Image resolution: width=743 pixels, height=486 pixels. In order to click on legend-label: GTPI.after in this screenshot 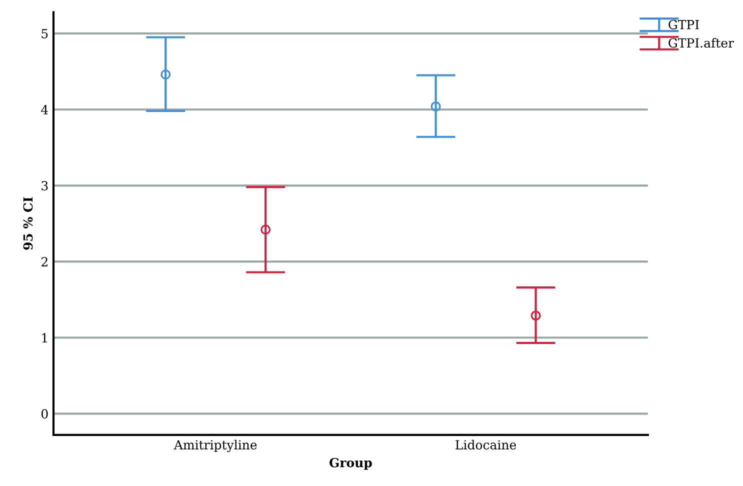, I will do `click(701, 43)`.